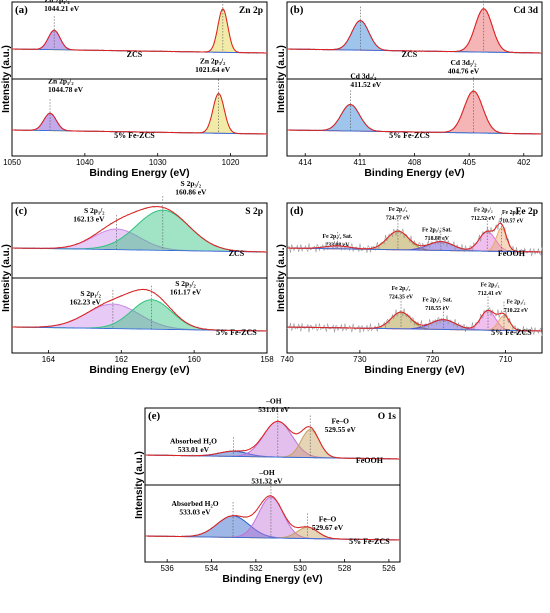 This screenshot has width=550, height=613. Describe the element at coordinates (297, 10) in the screenshot. I see `panel-label-b: (b)` at that location.